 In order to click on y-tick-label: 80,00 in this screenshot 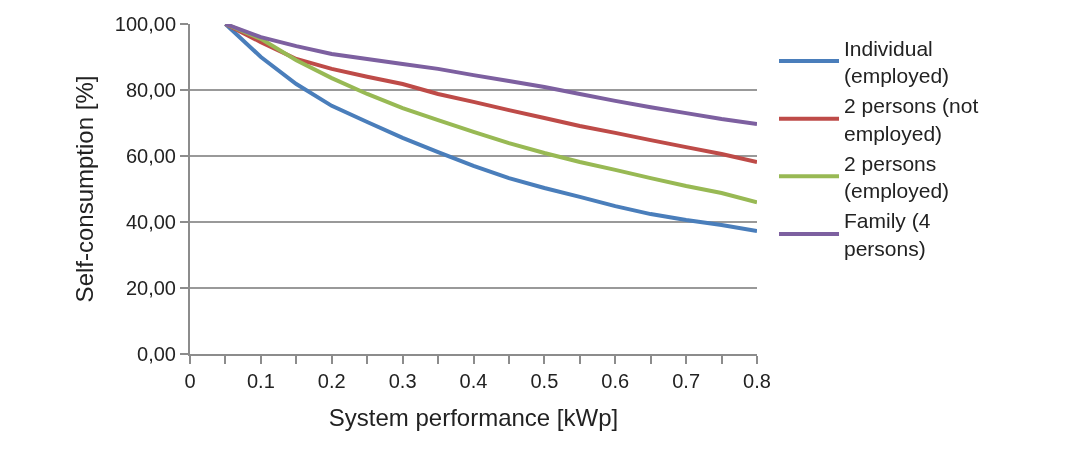, I will do `click(150, 90)`.